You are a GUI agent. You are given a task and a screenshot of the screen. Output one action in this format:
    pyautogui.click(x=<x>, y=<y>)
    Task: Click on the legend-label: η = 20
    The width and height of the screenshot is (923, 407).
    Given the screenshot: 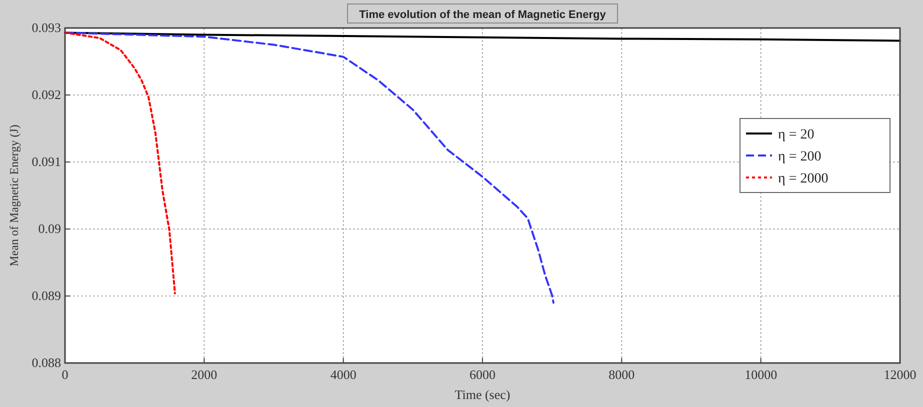 What is the action you would take?
    pyautogui.click(x=796, y=135)
    